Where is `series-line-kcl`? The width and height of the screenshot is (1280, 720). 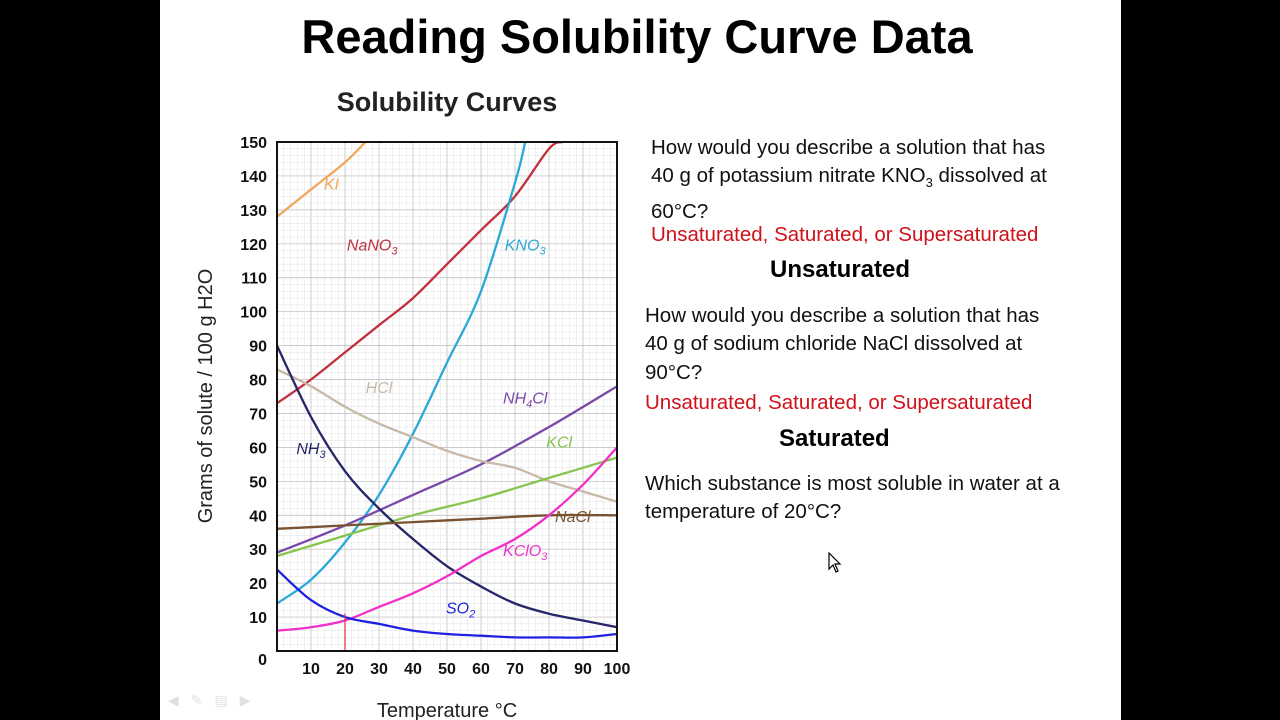 series-line-kcl is located at coordinates (447, 507).